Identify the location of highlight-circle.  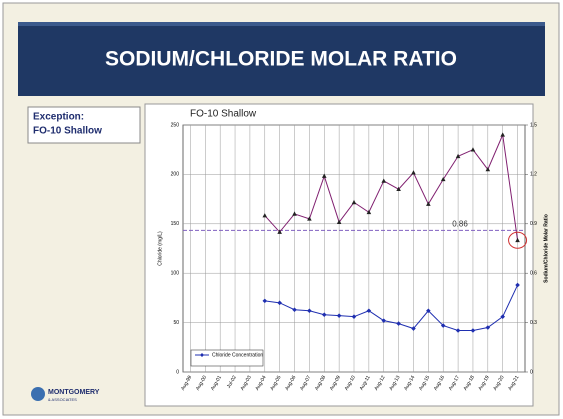
(518, 240).